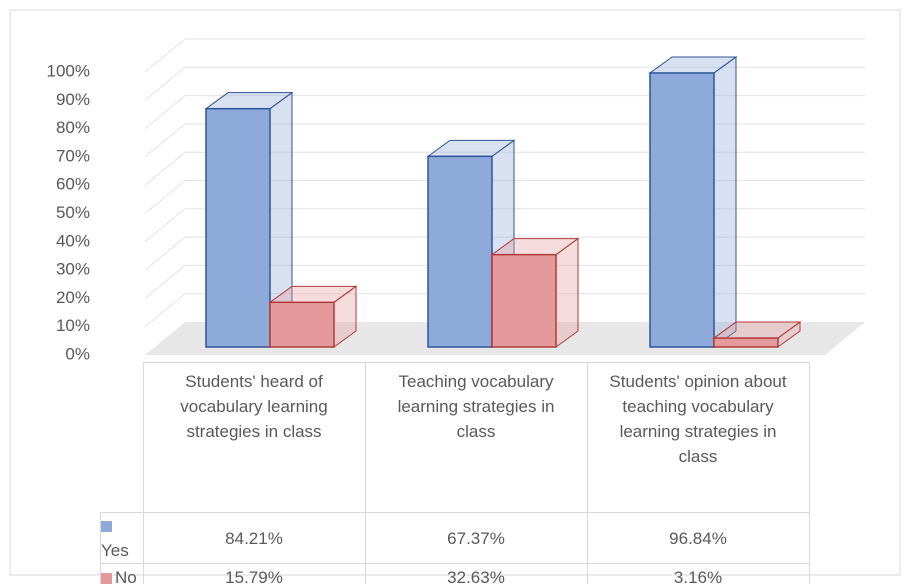 This screenshot has width=912, height=584. Describe the element at coordinates (73, 184) in the screenshot. I see `y-tick-label: 60%` at that location.